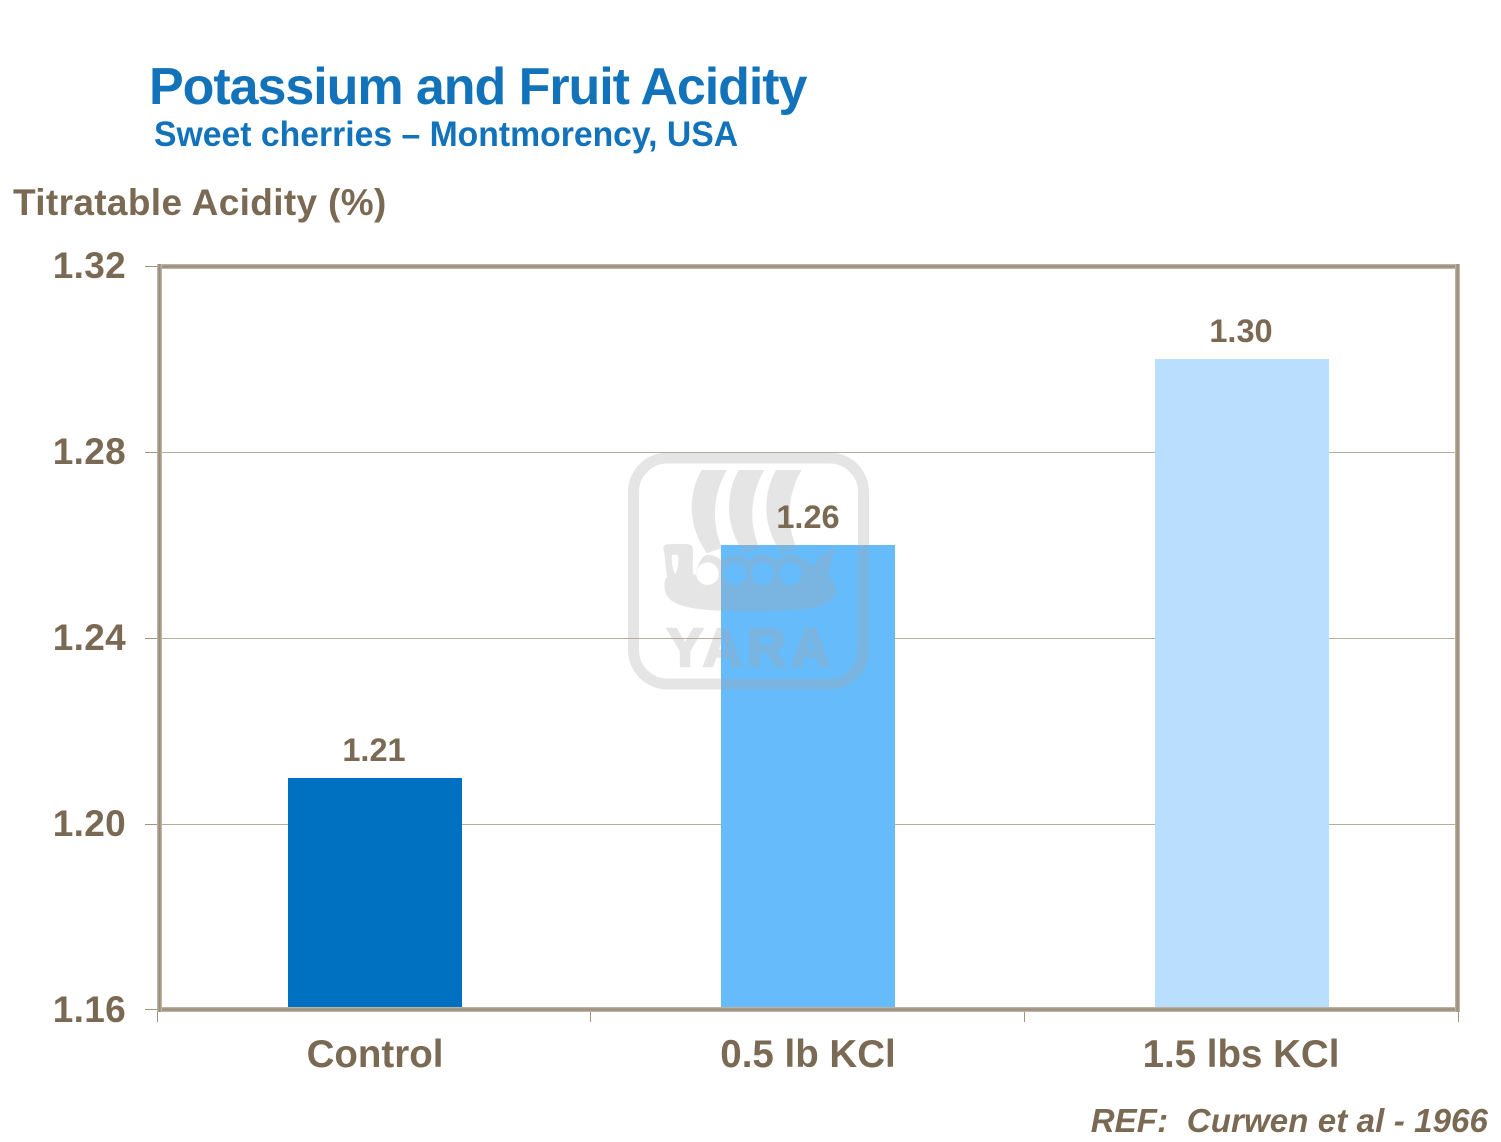  I want to click on svg-text: YARA, so click(748, 648).